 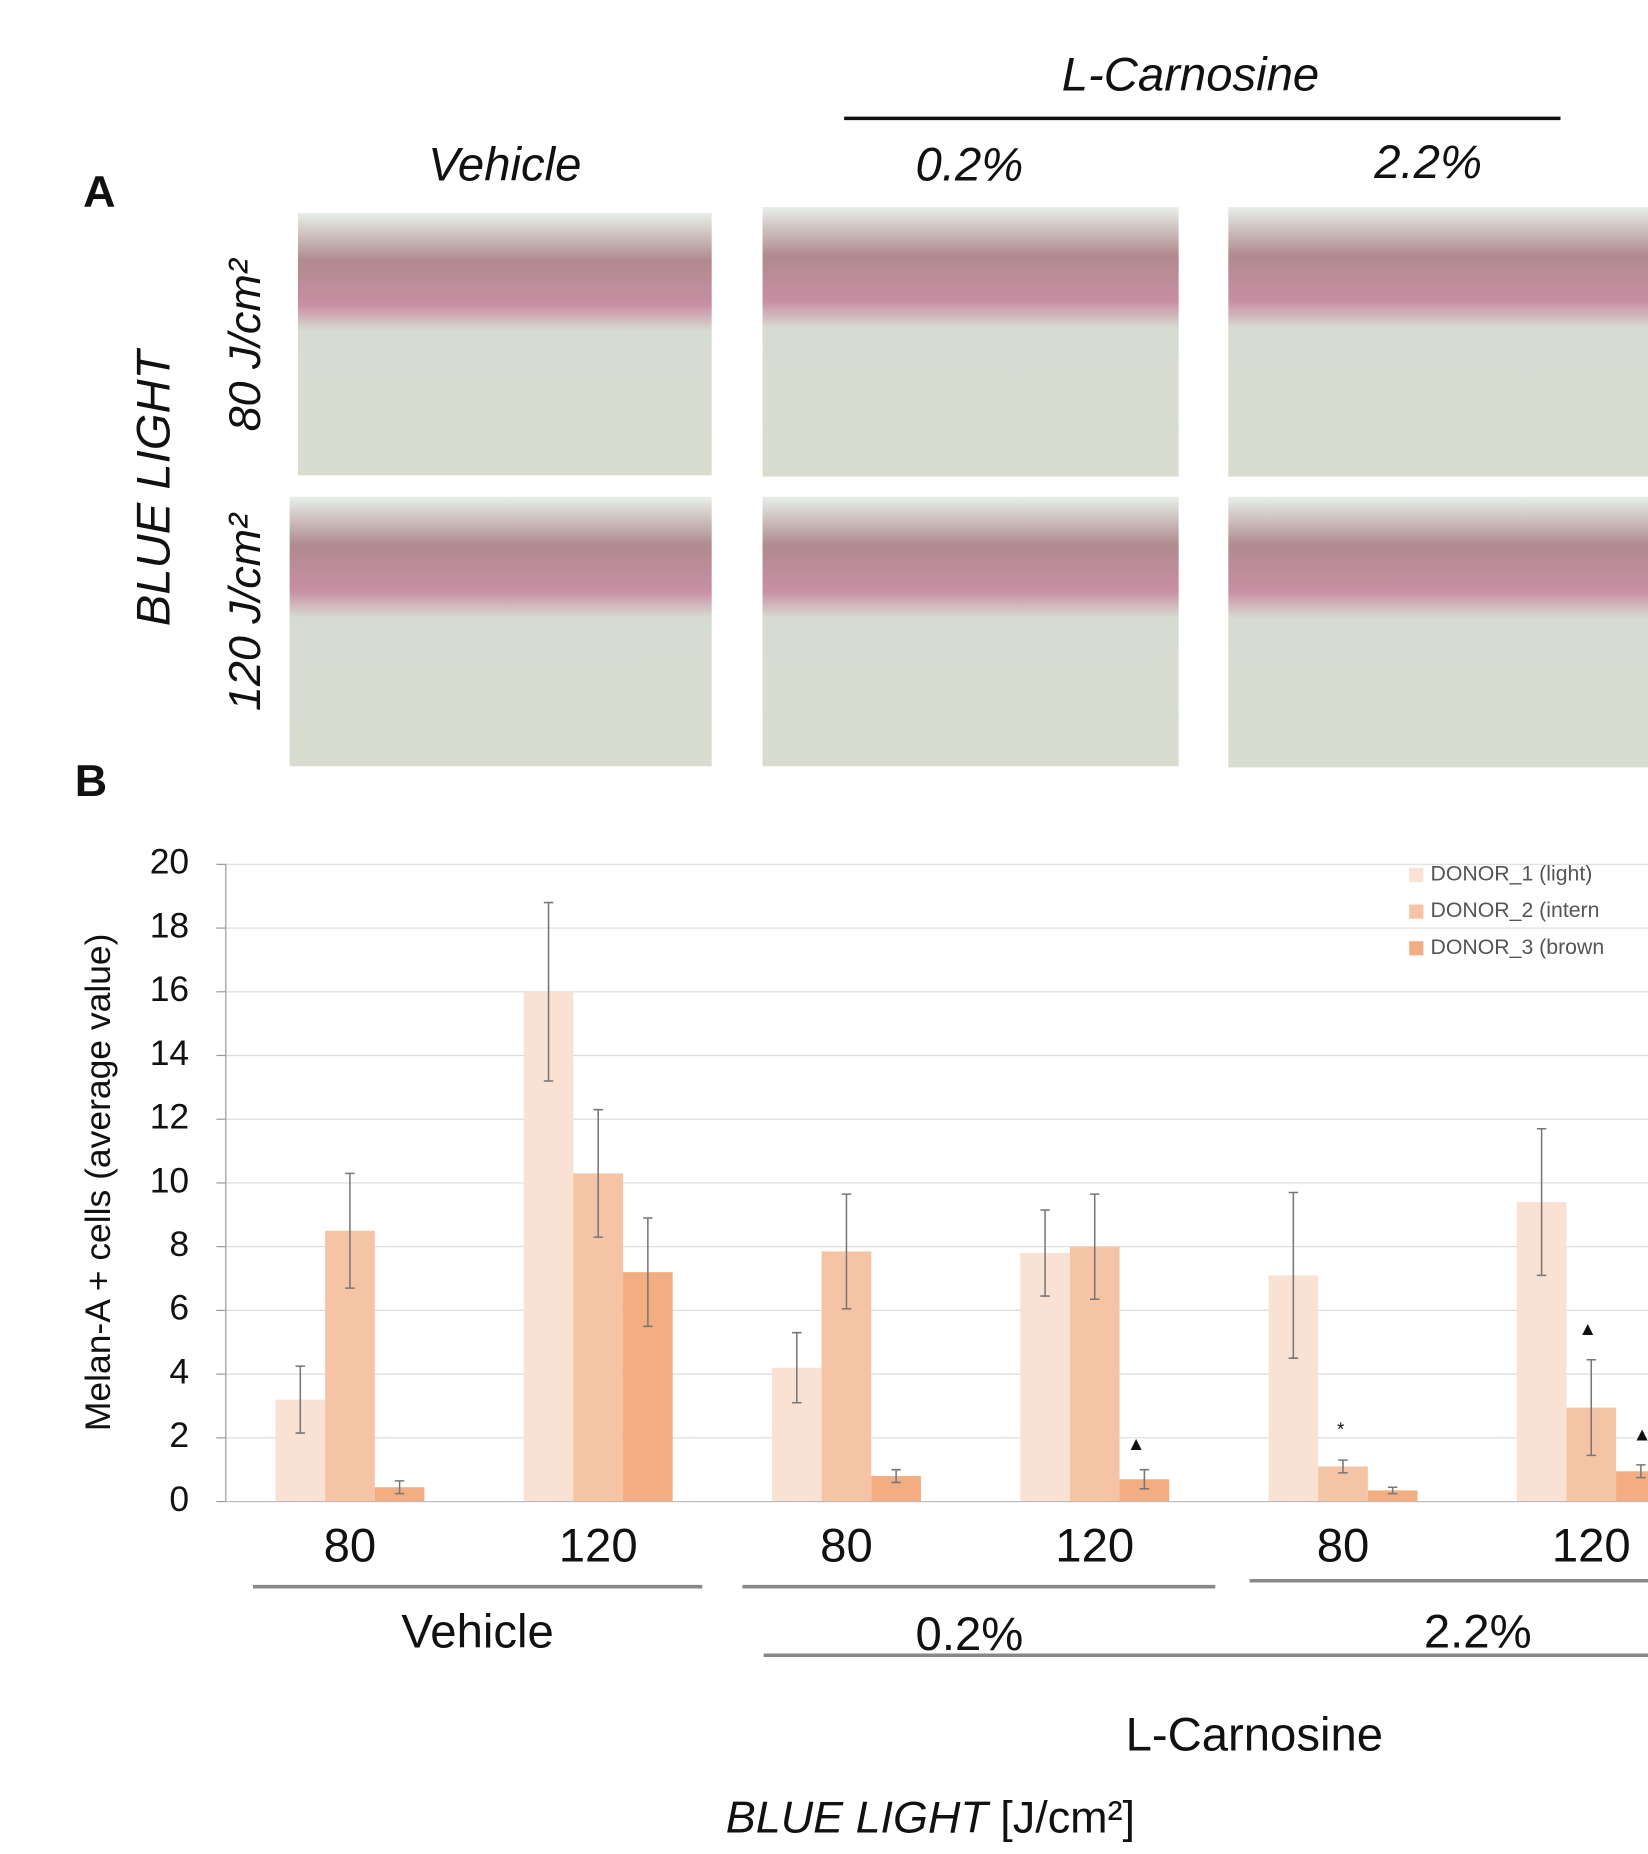 I want to click on group-label: Vehicle, so click(x=477, y=1632).